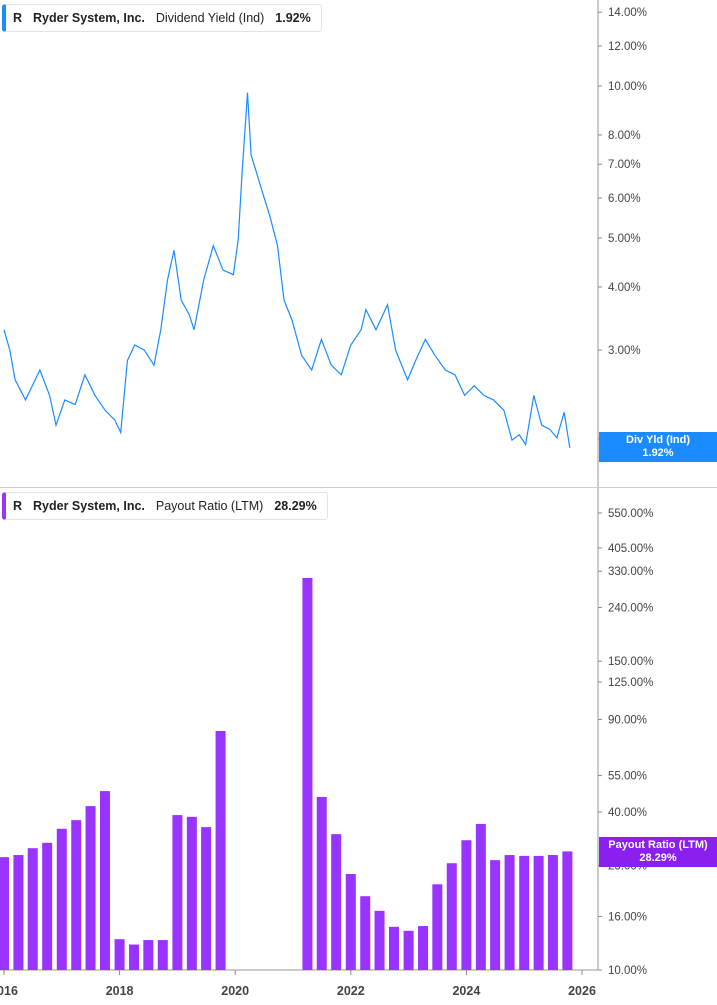  I want to click on x-tick-label: 2022, so click(351, 991).